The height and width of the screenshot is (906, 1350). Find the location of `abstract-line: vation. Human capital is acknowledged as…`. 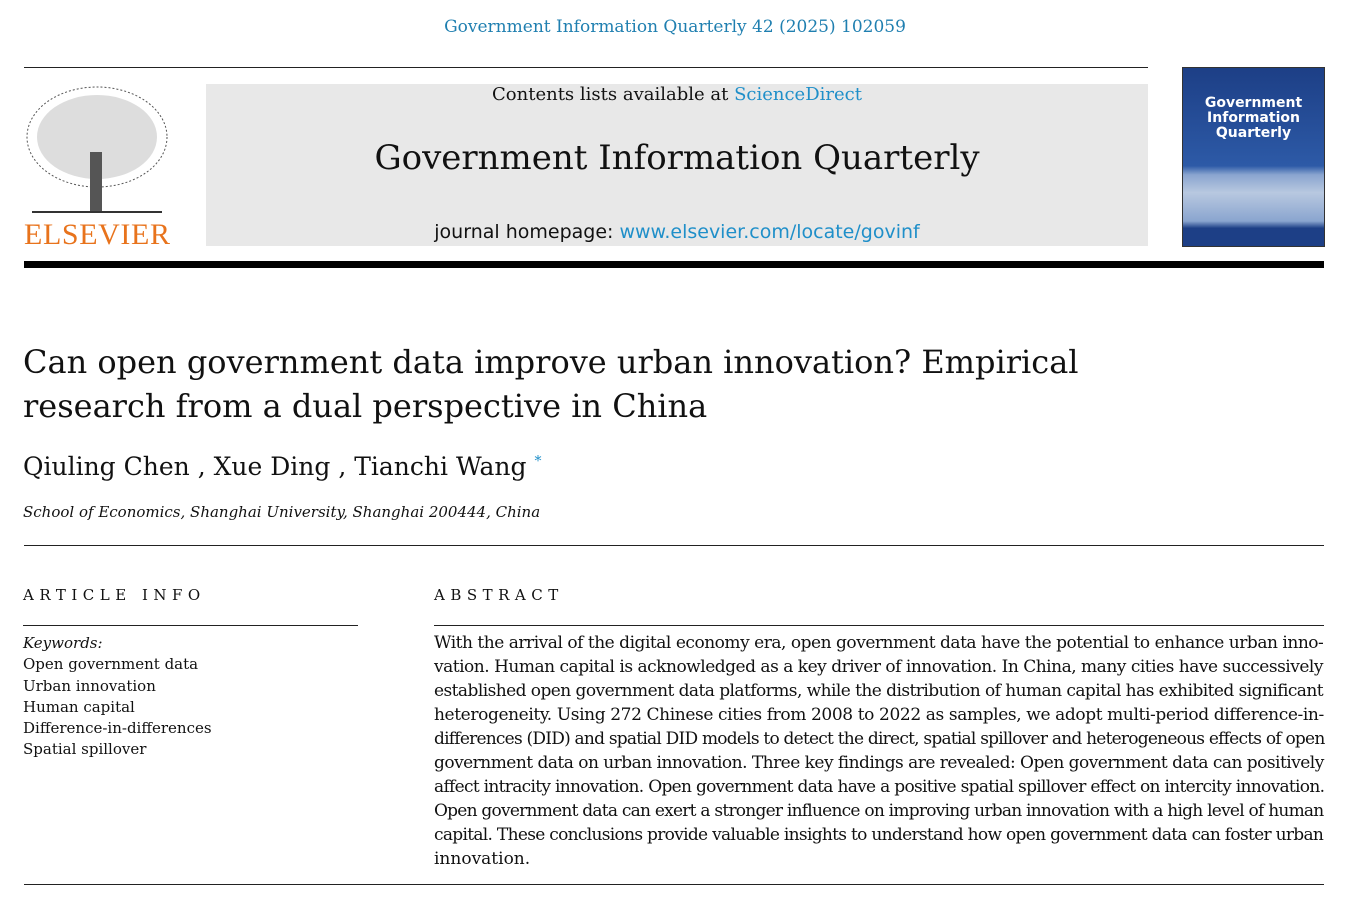

abstract-line: vation. Human capital is acknowledged as… is located at coordinates (878, 667).